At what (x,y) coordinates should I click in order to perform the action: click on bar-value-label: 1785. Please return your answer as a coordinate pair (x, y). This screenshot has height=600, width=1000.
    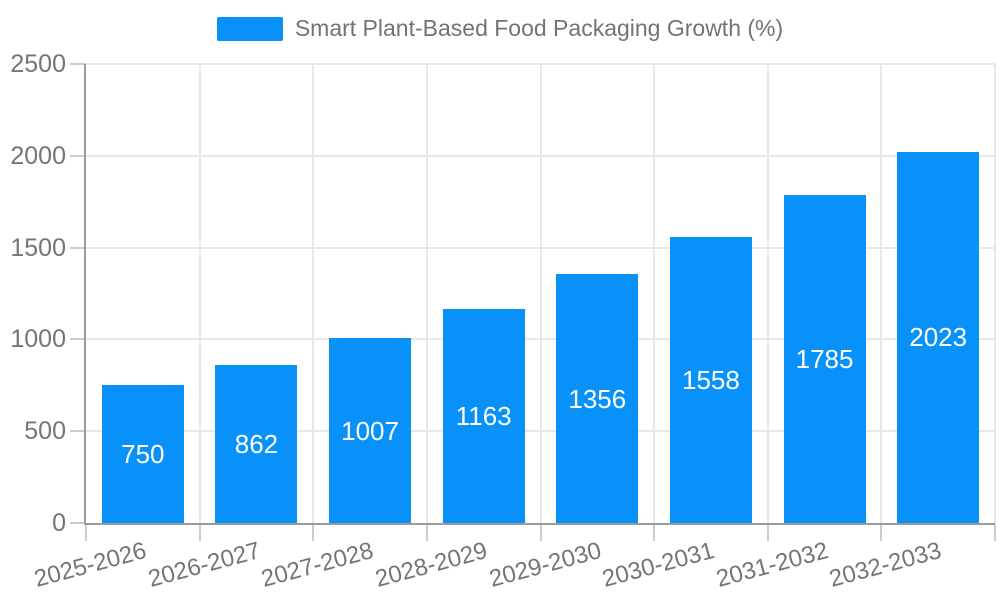
    Looking at the image, I should click on (824, 359).